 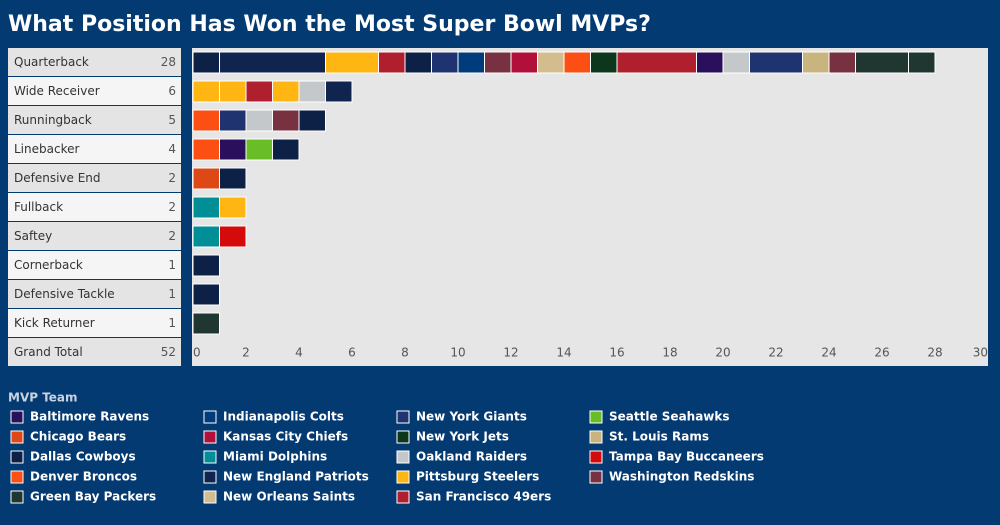 I want to click on row-label: Runningback, so click(x=53, y=120).